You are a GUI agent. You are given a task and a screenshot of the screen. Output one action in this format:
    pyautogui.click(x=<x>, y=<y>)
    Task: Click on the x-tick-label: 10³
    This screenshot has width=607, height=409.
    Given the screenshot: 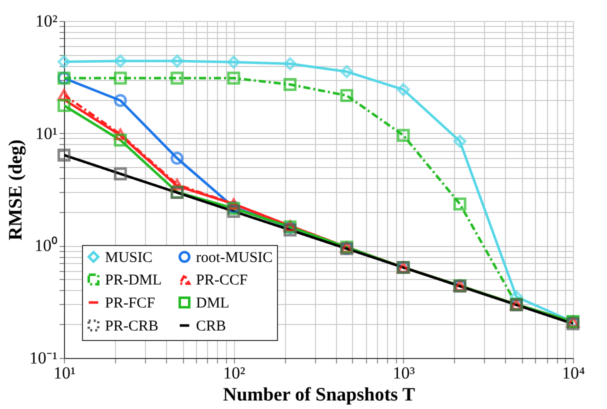 What is the action you would take?
    pyautogui.click(x=403, y=373)
    